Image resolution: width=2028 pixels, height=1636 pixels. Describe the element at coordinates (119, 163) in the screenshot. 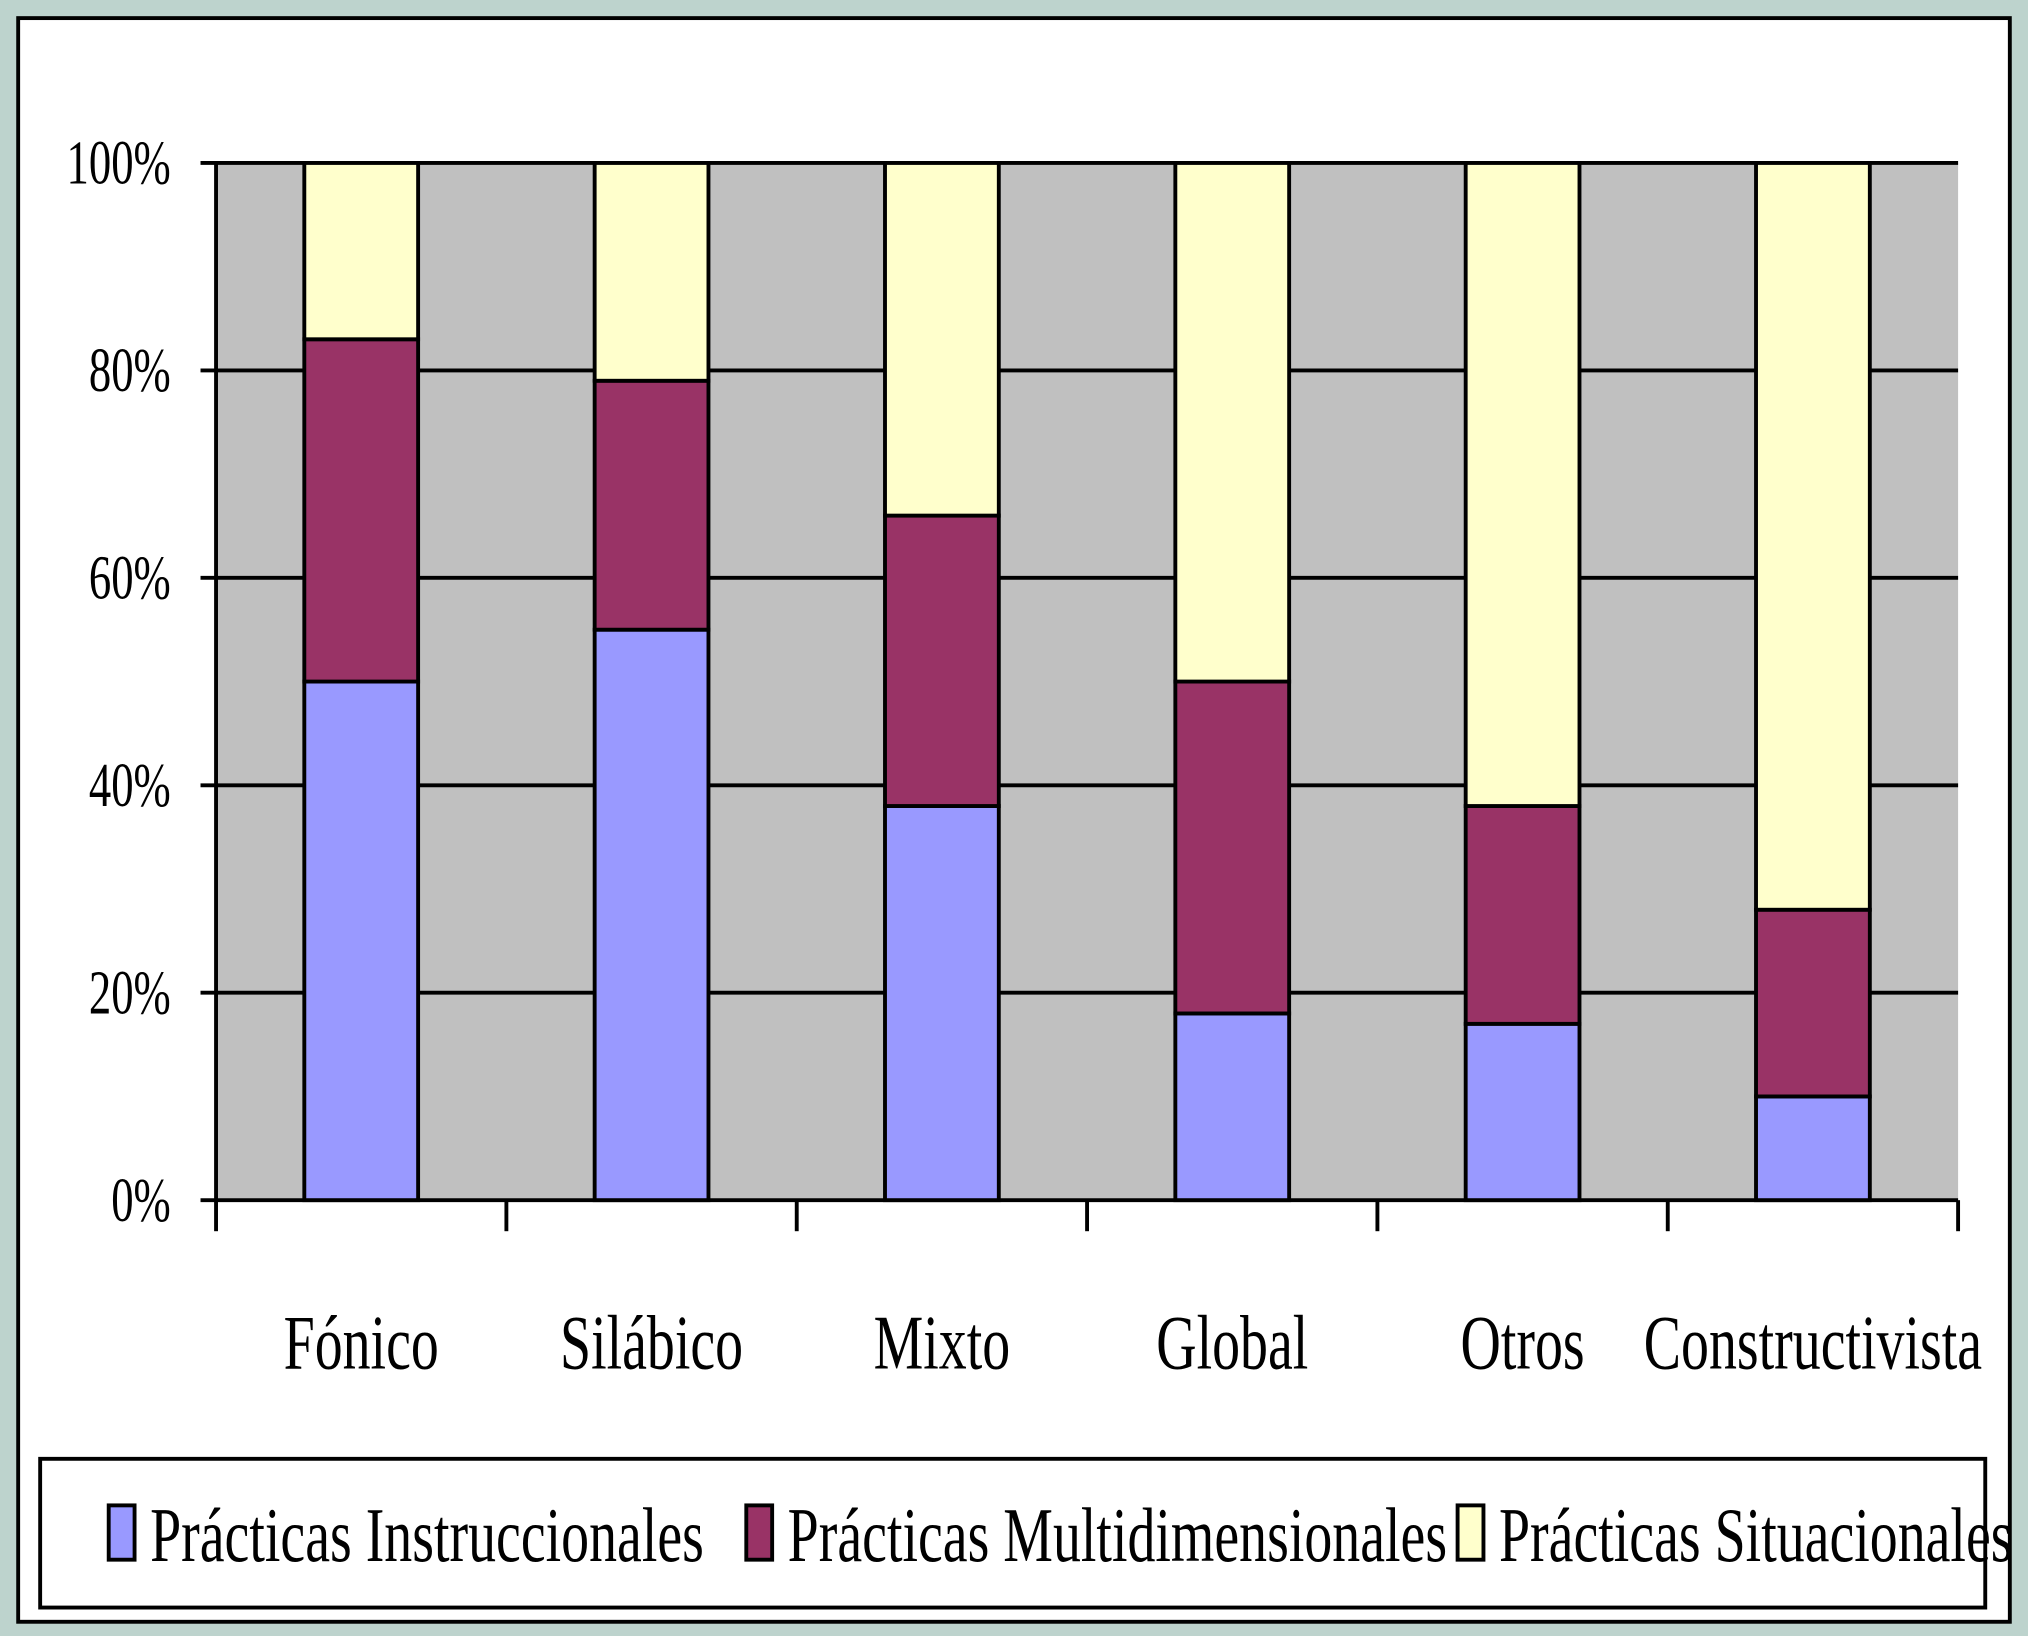

I see `y-tick-label: 100%` at that location.